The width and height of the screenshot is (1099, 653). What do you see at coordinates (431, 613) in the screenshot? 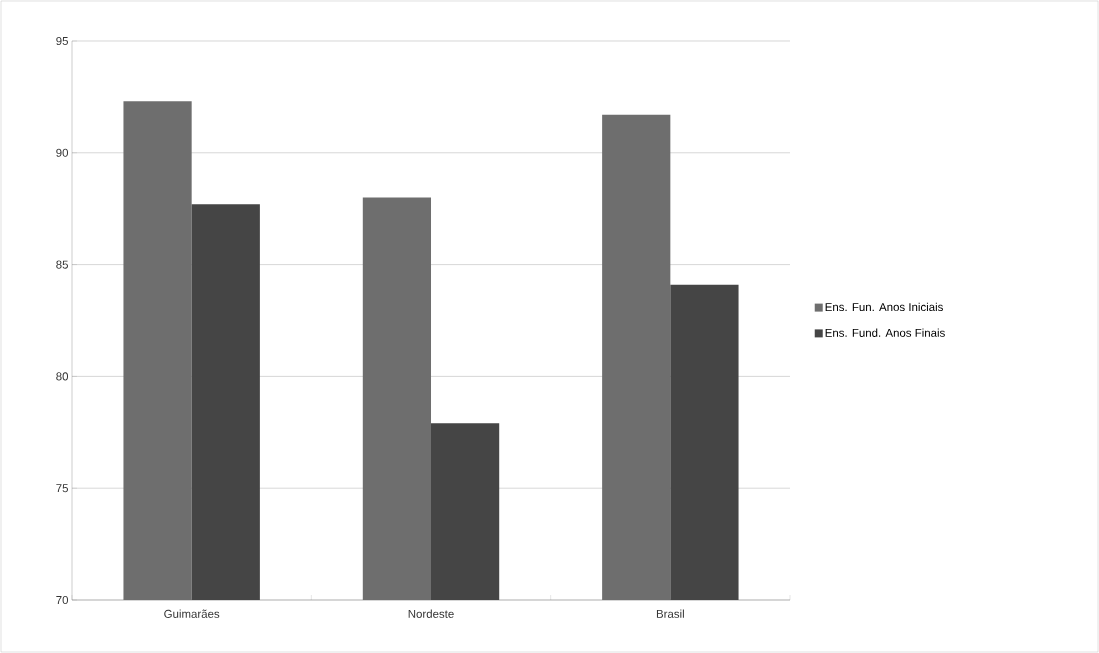
I see `x-tick-label: Nordeste` at bounding box center [431, 613].